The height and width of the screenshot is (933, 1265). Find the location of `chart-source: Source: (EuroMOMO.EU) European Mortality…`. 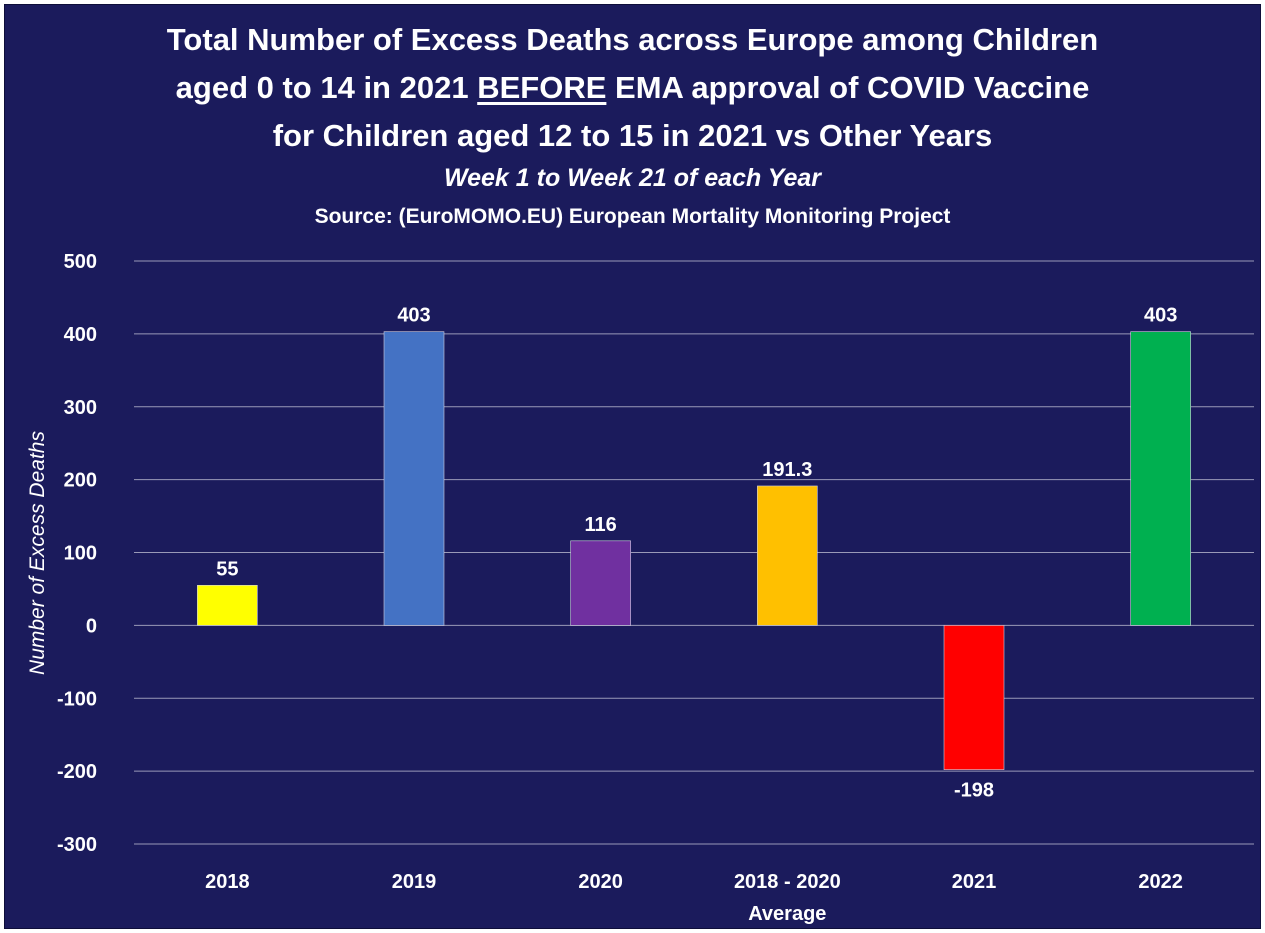

chart-source: Source: (EuroMOMO.EU) European Mortality… is located at coordinates (632, 216).